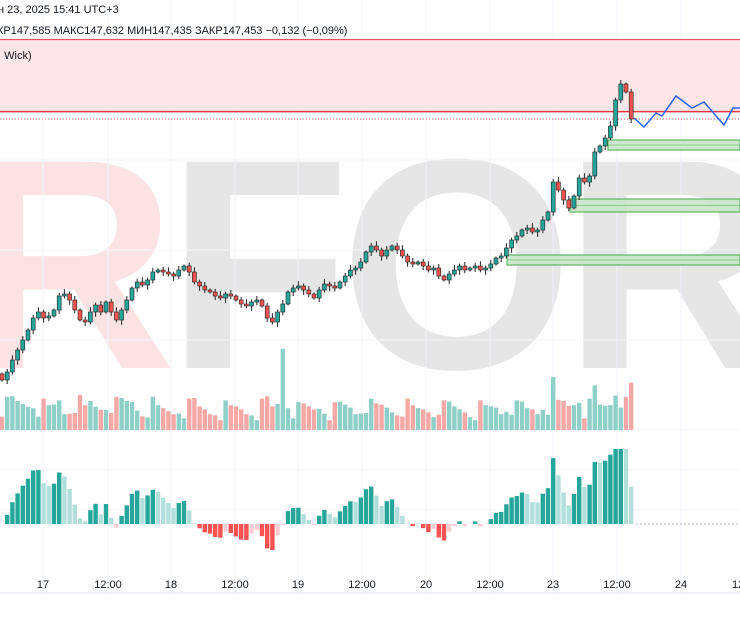 Image resolution: width=740 pixels, height=620 pixels. What do you see at coordinates (171, 585) in the screenshot?
I see `time-axis-tick: 18` at bounding box center [171, 585].